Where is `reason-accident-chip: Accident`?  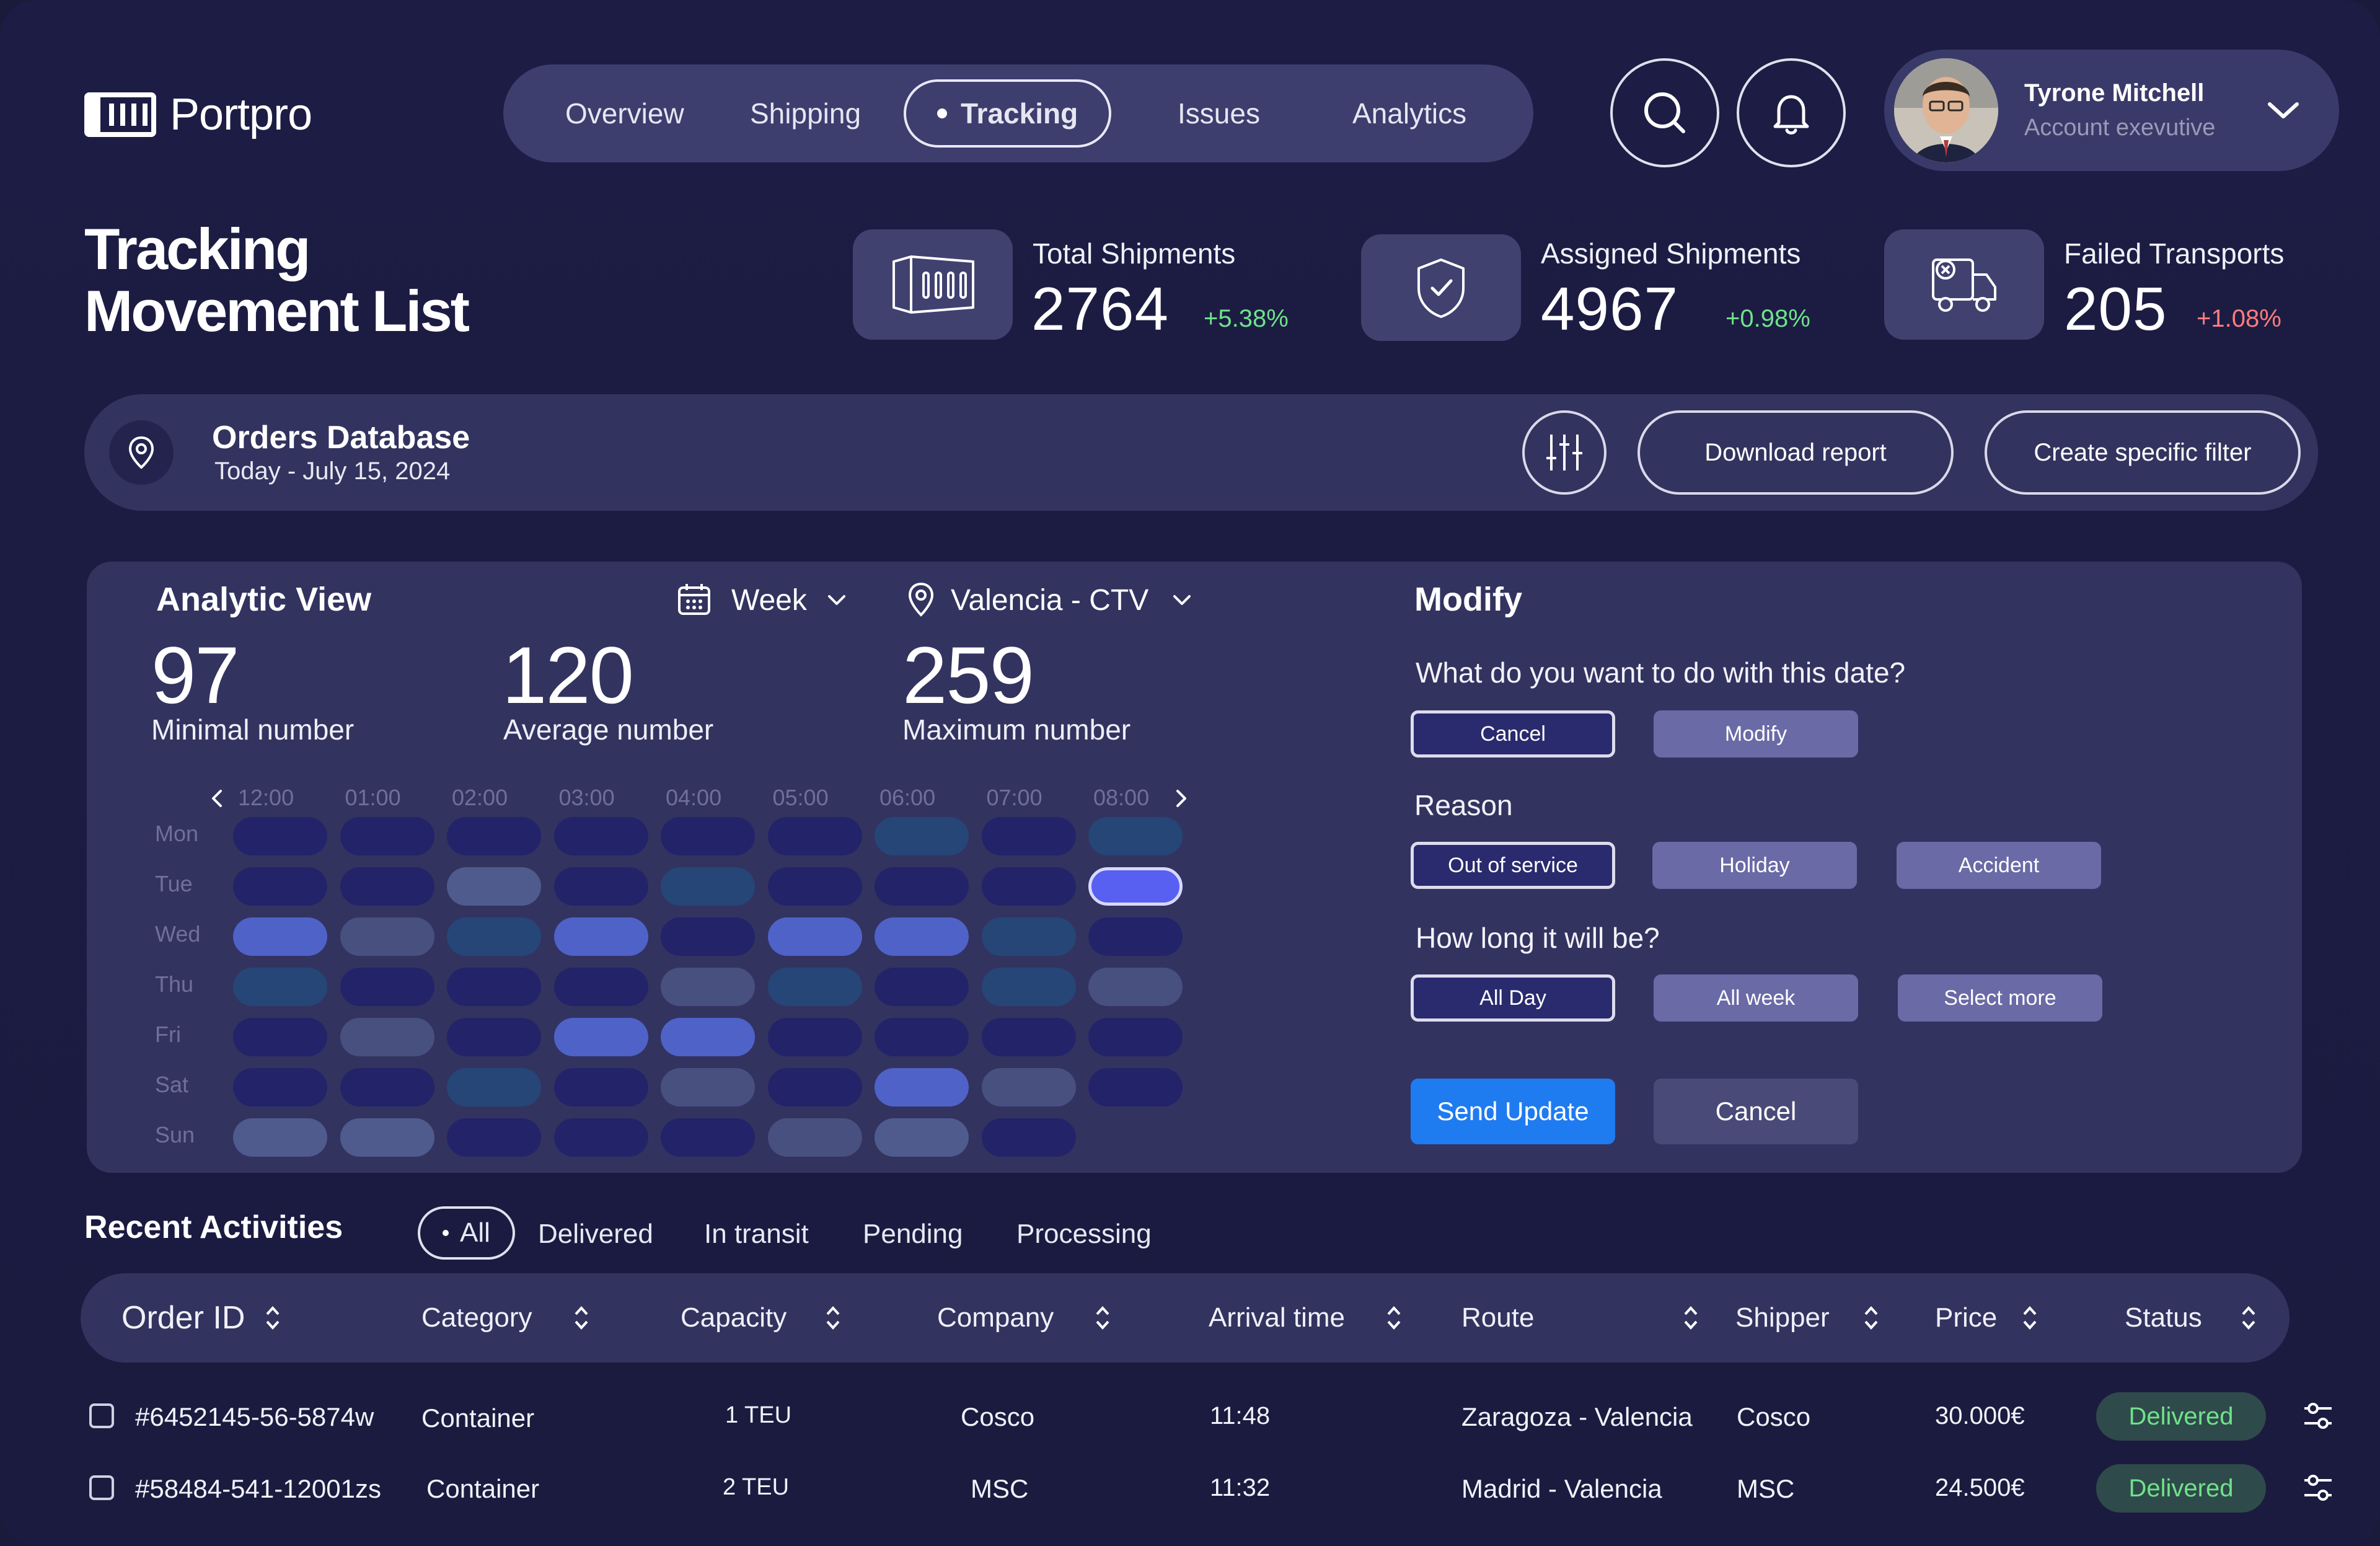 reason-accident-chip: Accident is located at coordinates (1999, 865).